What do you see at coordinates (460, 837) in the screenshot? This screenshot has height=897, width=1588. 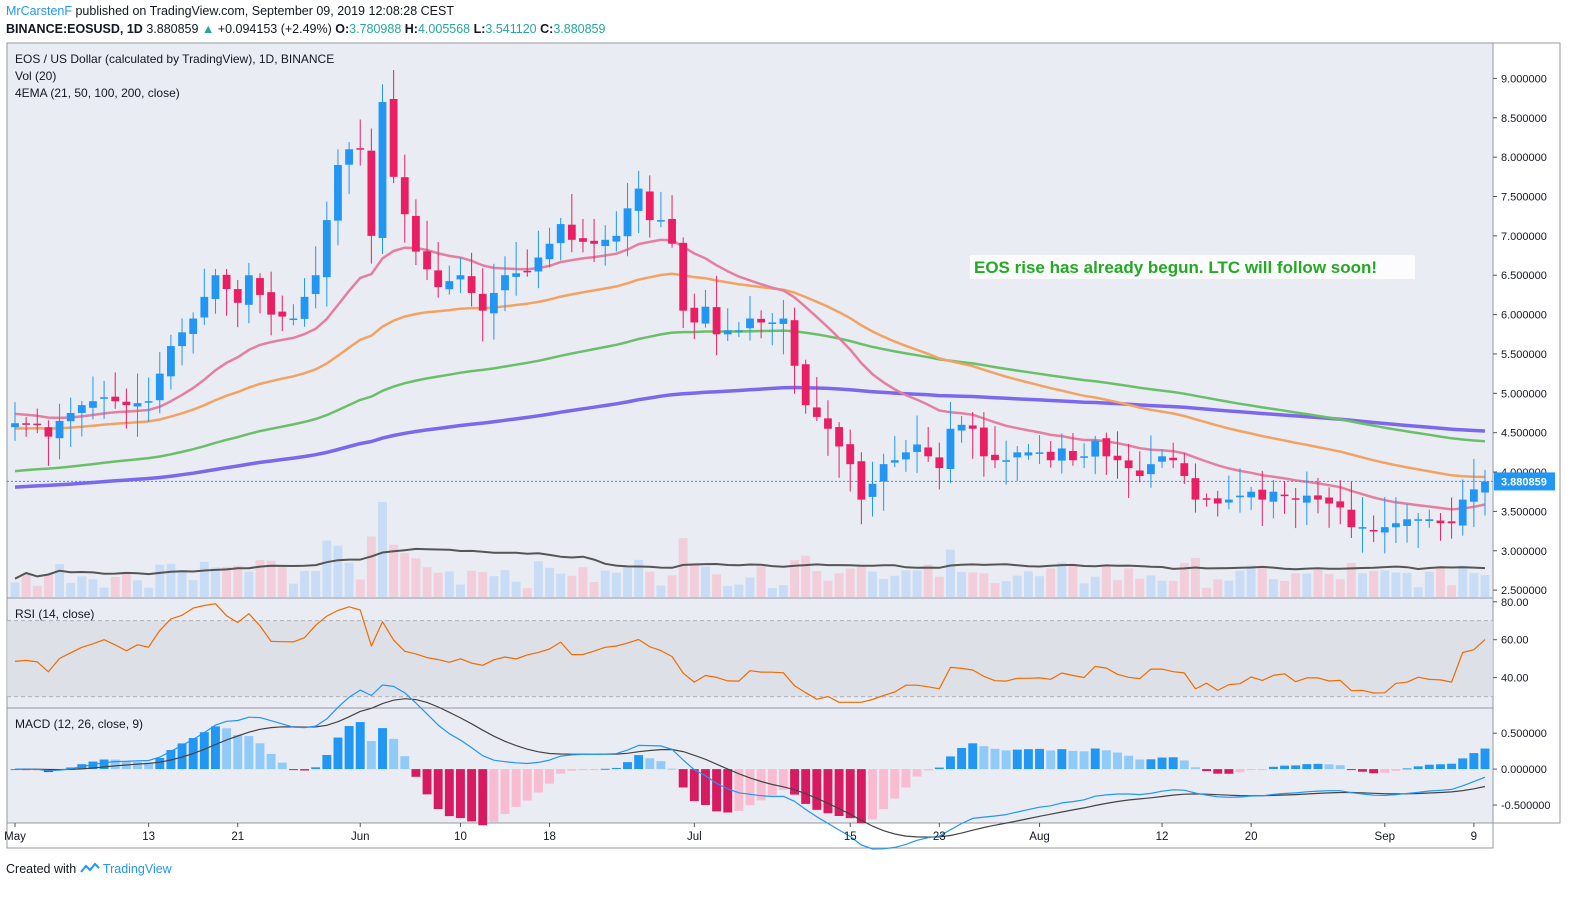 I see `time-axis-tick-label: 10` at bounding box center [460, 837].